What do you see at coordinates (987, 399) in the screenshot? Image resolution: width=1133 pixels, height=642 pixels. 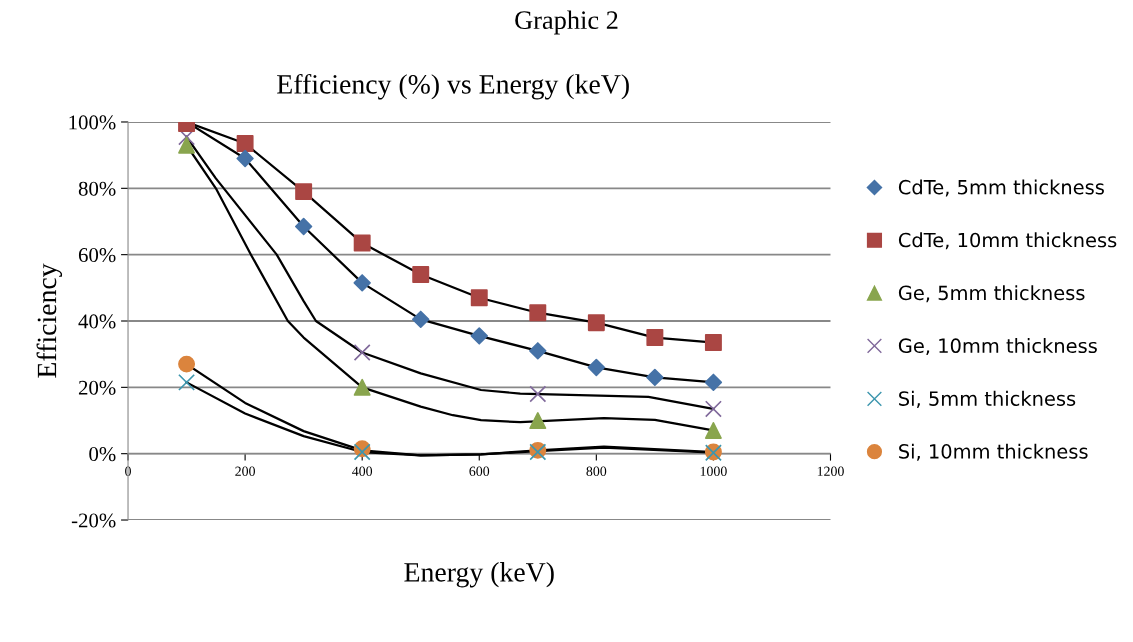 I see `legend-label: Si, 5mm thickness` at bounding box center [987, 399].